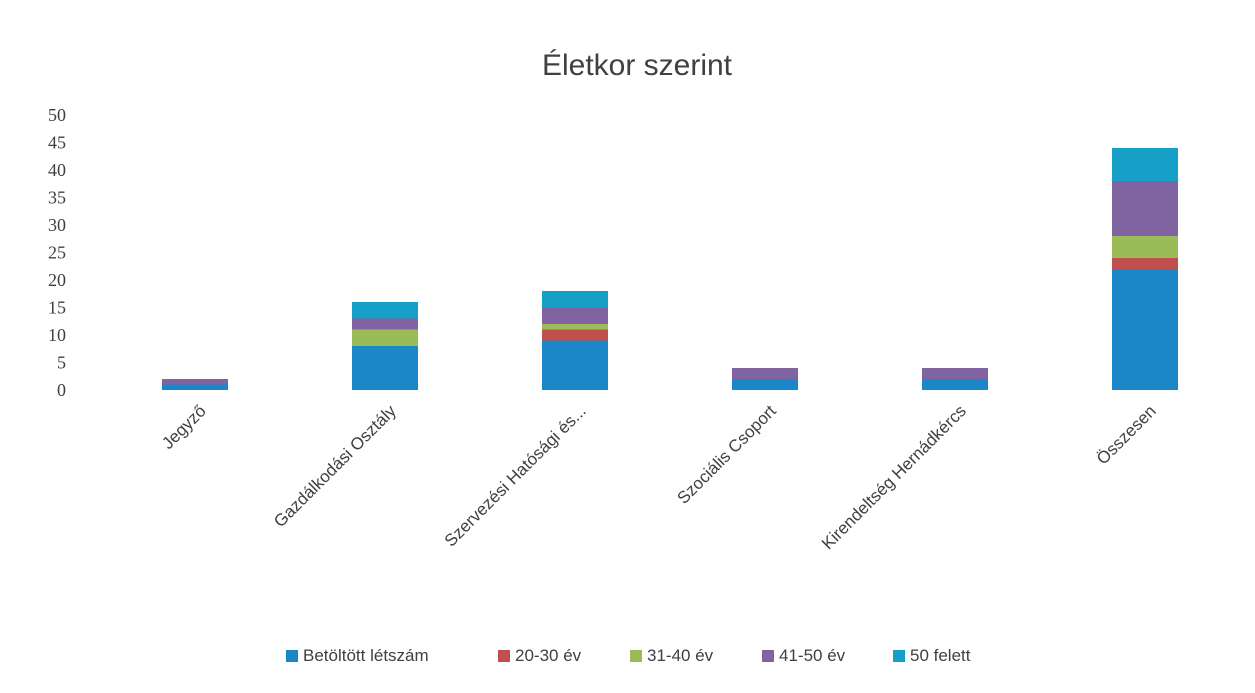 The image size is (1255, 693). What do you see at coordinates (548, 655) in the screenshot?
I see `legend-label: 20-30 év` at bounding box center [548, 655].